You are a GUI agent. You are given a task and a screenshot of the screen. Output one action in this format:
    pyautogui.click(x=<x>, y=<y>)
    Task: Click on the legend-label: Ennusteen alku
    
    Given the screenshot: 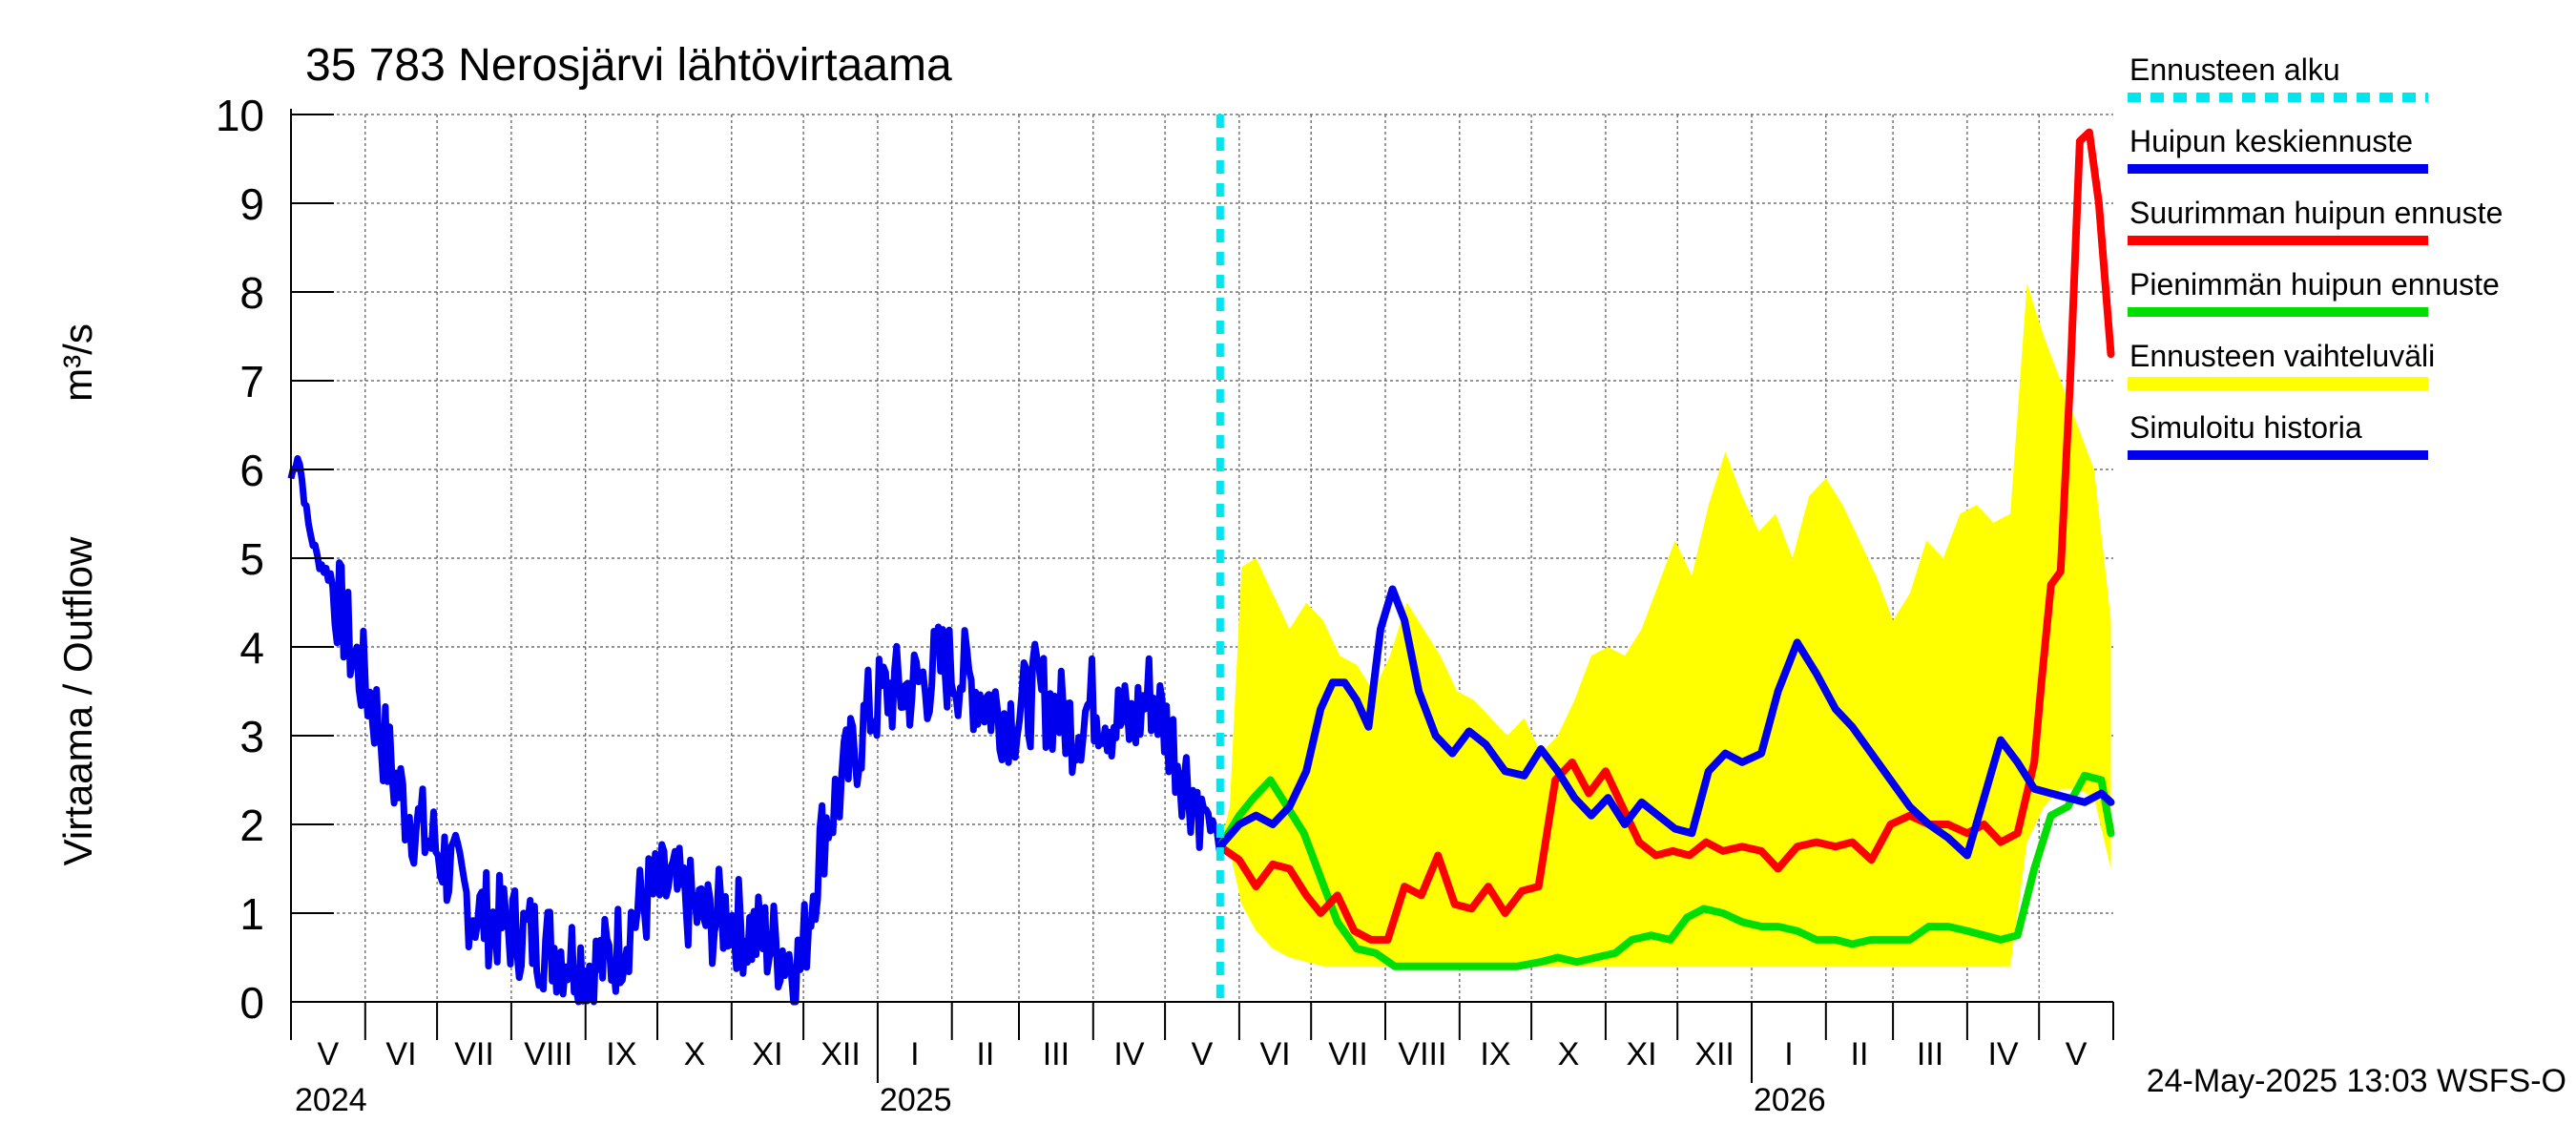 What is the action you would take?
    pyautogui.click(x=2234, y=69)
    